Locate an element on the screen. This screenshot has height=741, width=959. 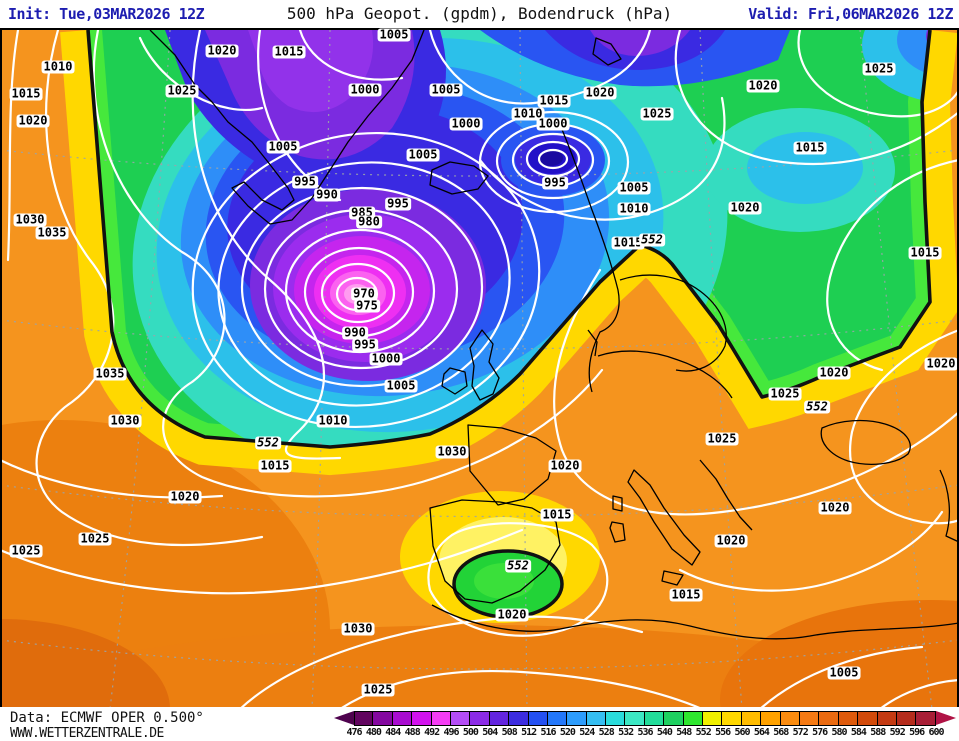
colorbar-tick: 576 is located at coordinates (820, 732).